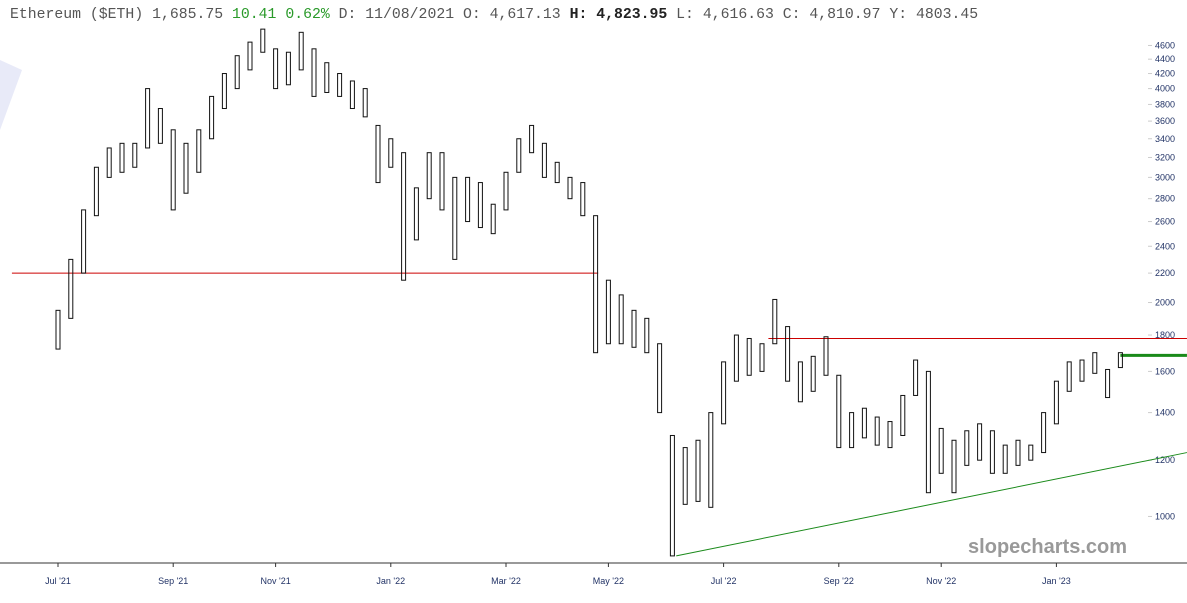  Describe the element at coordinates (76, 15) in the screenshot. I see `header-title: Ethereum ($ETH)` at that location.